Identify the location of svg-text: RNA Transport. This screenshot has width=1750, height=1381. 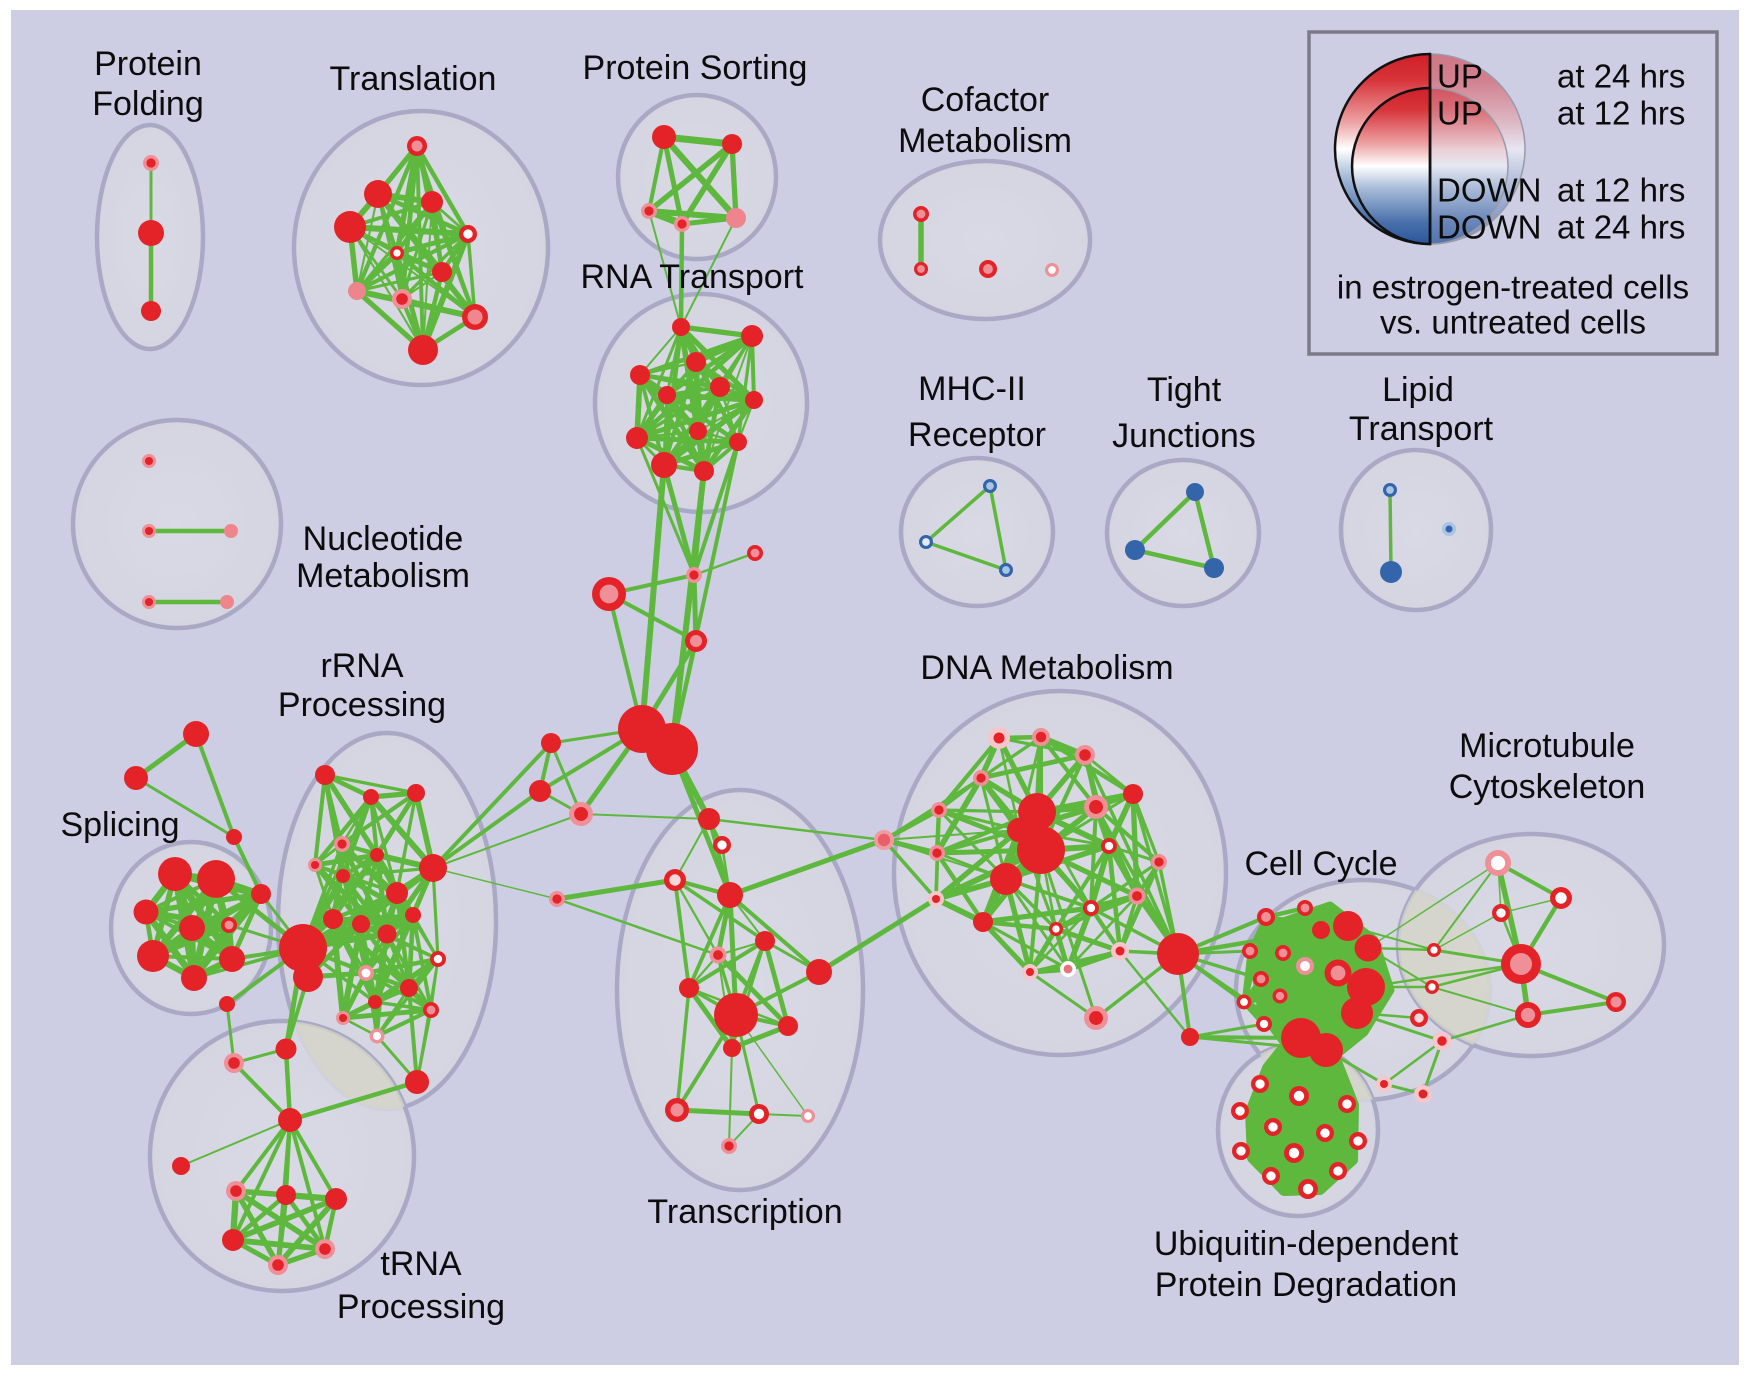
(693, 277).